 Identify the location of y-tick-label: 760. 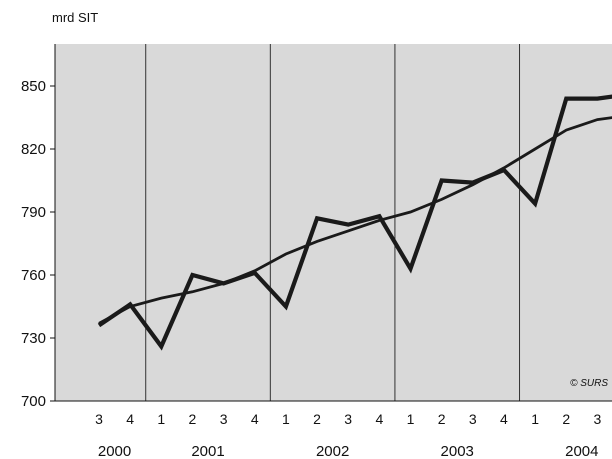
(33, 275).